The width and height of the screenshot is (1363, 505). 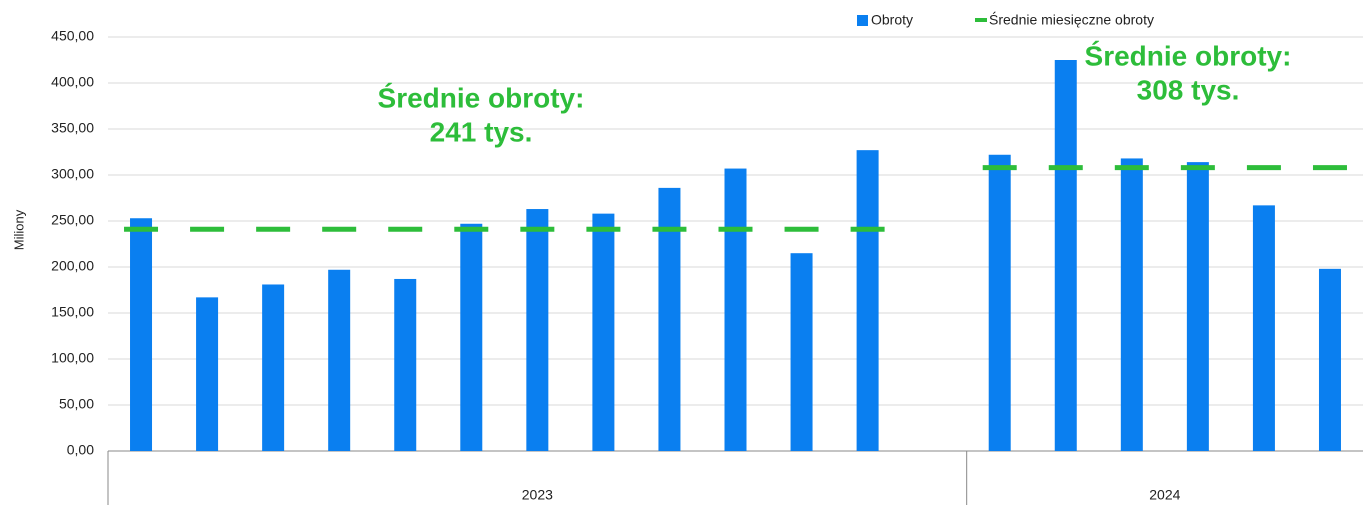 I want to click on y-tick-label: 150,00, so click(x=72, y=312).